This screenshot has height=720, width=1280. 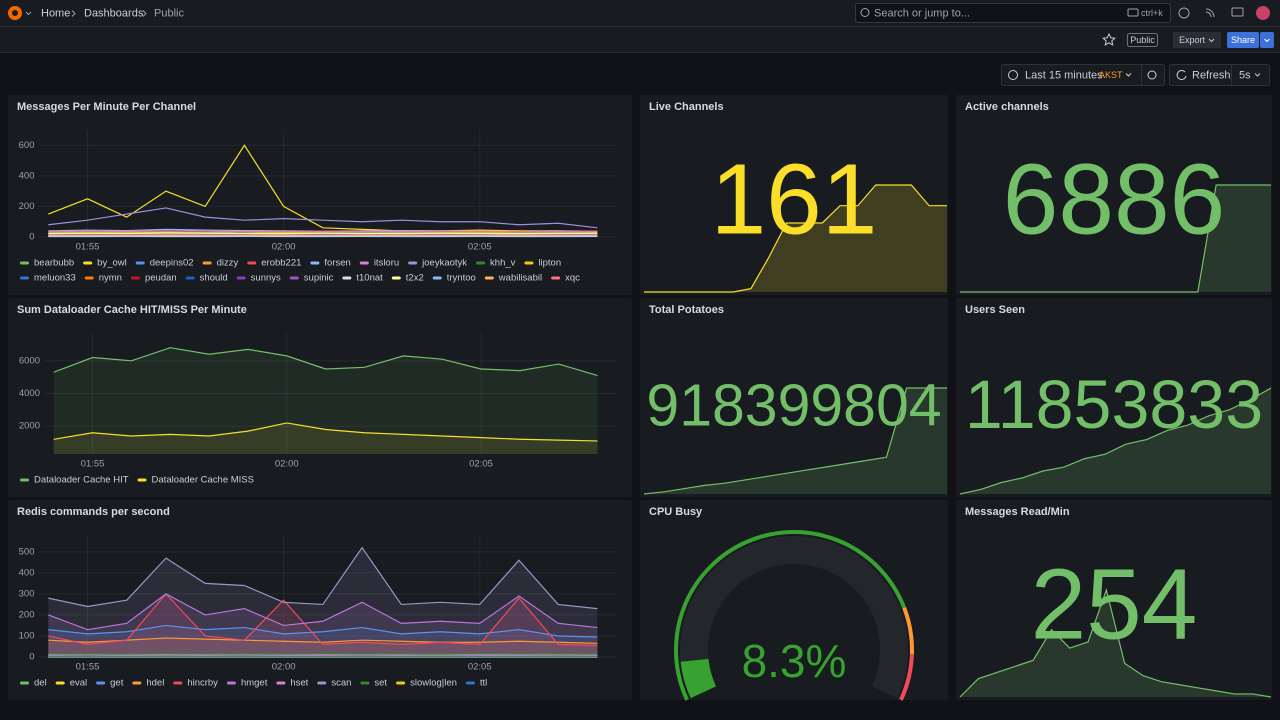 I want to click on legend-label: lipton, so click(x=549, y=263).